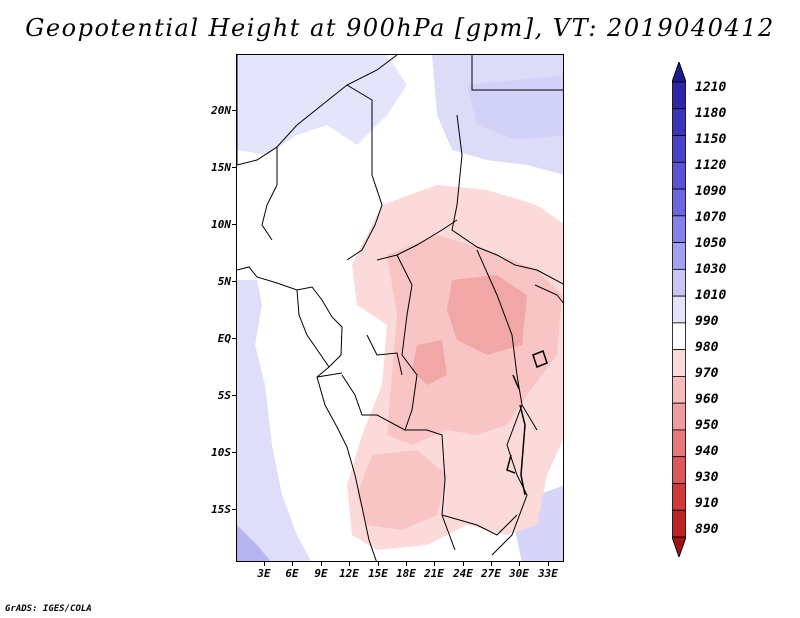 Image resolution: width=800 pixels, height=618 pixels. Describe the element at coordinates (48, 609) in the screenshot. I see `grads-credit: GrADS: IGES/COLA` at that location.